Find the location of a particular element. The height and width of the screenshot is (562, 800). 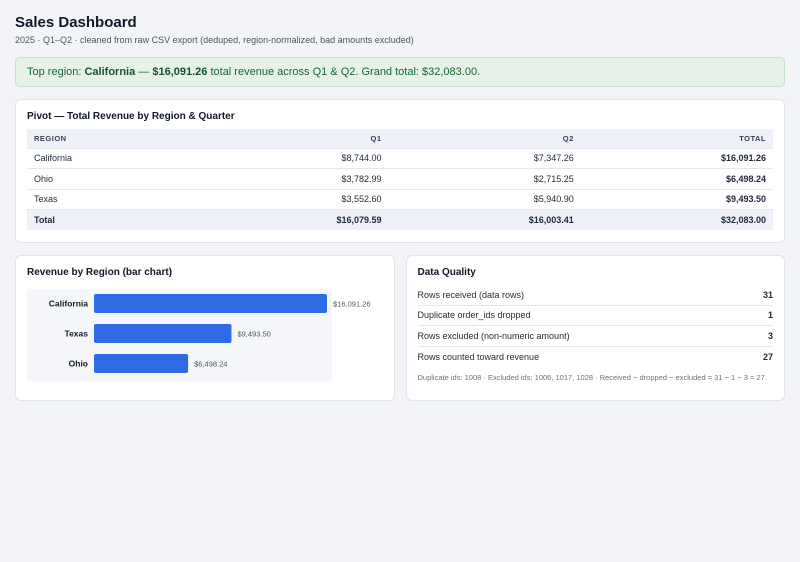

bar-category-label: Ohio is located at coordinates (78, 364).